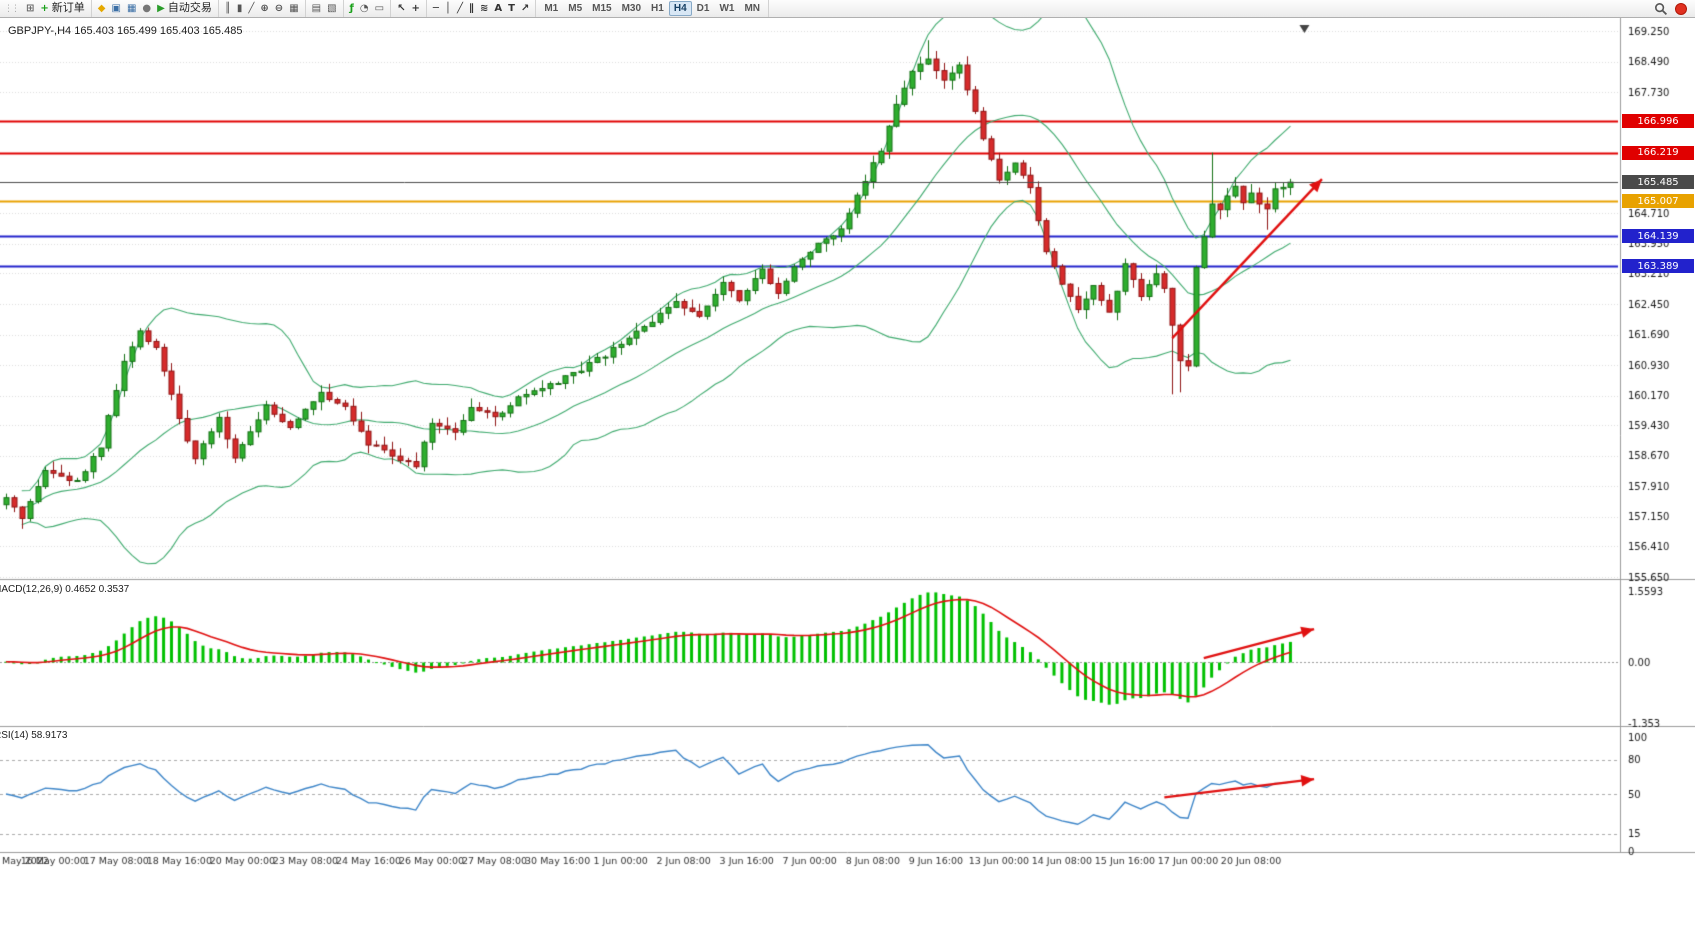 The image size is (1695, 943). I want to click on new-order-button: +, so click(44, 8).